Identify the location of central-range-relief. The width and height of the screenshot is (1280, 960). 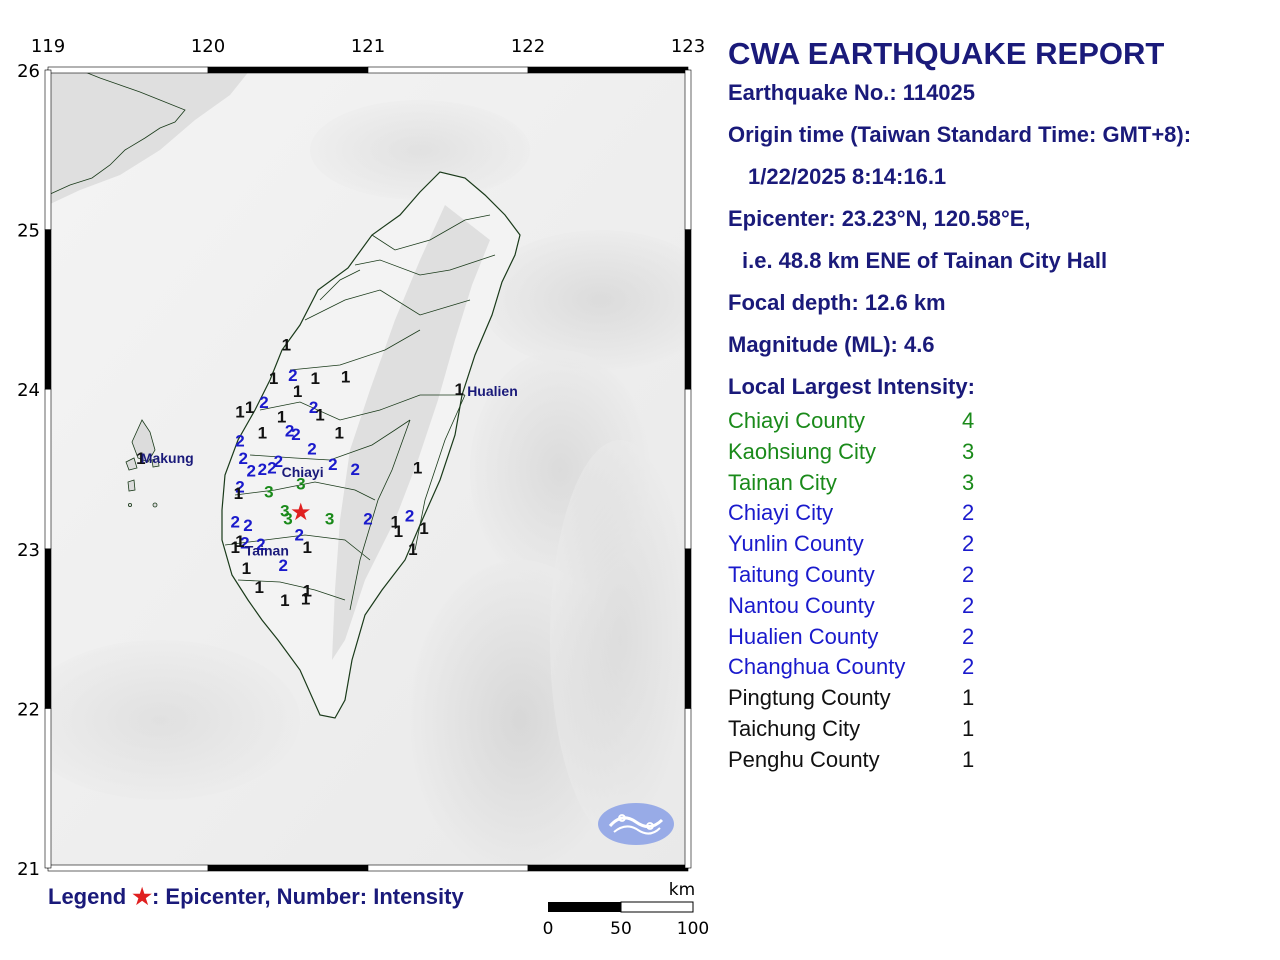
(411, 432).